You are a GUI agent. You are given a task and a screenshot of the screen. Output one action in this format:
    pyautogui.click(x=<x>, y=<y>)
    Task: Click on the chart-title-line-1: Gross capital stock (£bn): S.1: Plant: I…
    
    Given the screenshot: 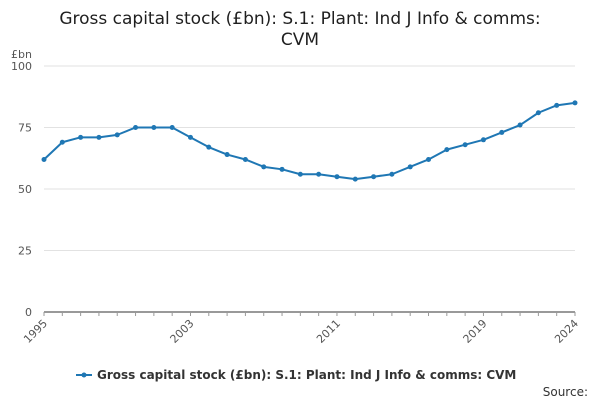 What is the action you would take?
    pyautogui.click(x=299, y=19)
    